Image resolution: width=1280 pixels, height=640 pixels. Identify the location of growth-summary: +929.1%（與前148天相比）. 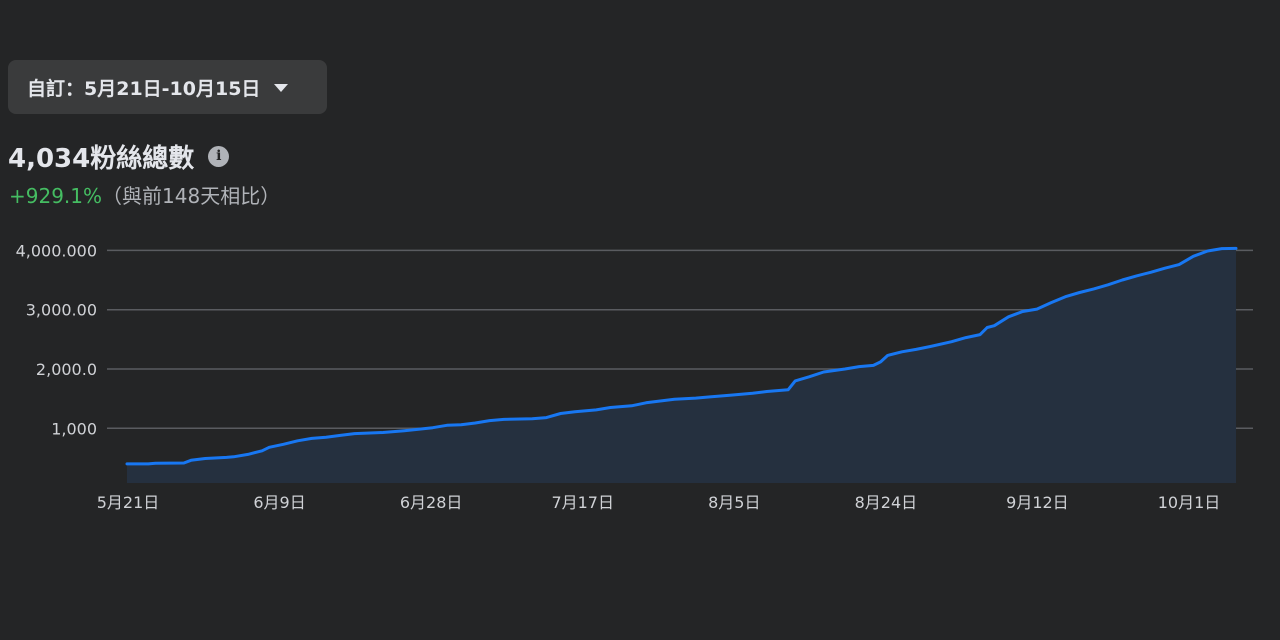
(144, 194).